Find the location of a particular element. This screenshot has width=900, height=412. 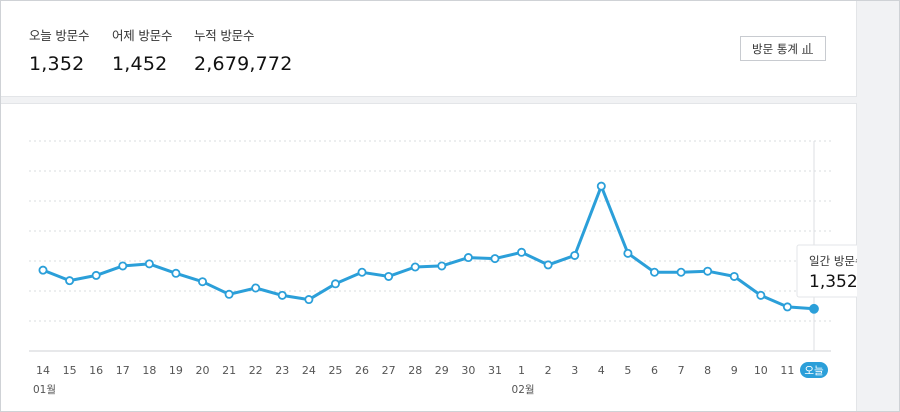

x-tick-label: 22 is located at coordinates (256, 370).